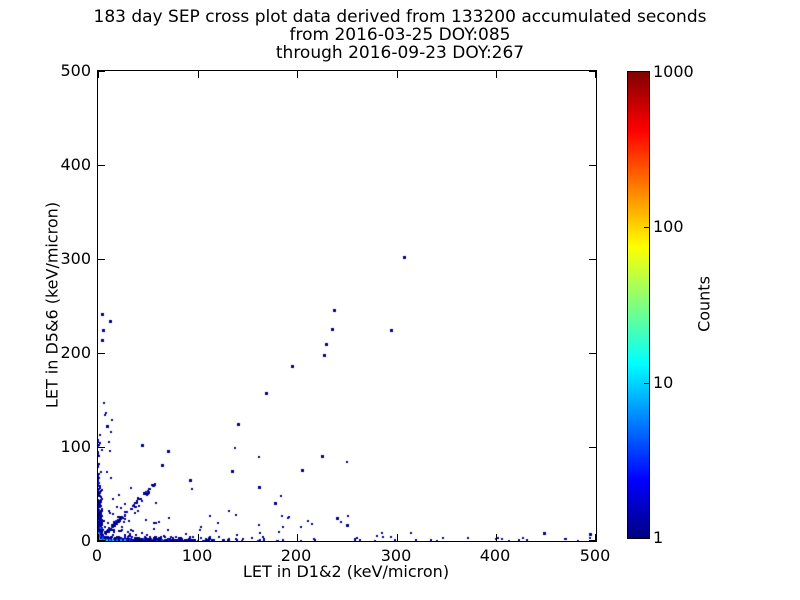 Image resolution: width=800 pixels, height=600 pixels. I want to click on x-tick-label: 400, so click(495, 555).